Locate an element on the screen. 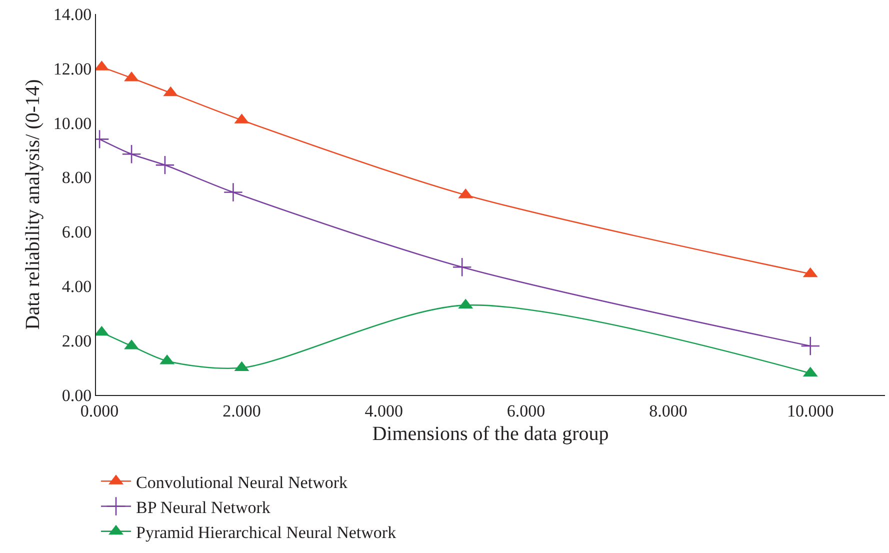 This screenshot has height=553, width=889. y-tick-label: 10.00 is located at coordinates (72, 123).